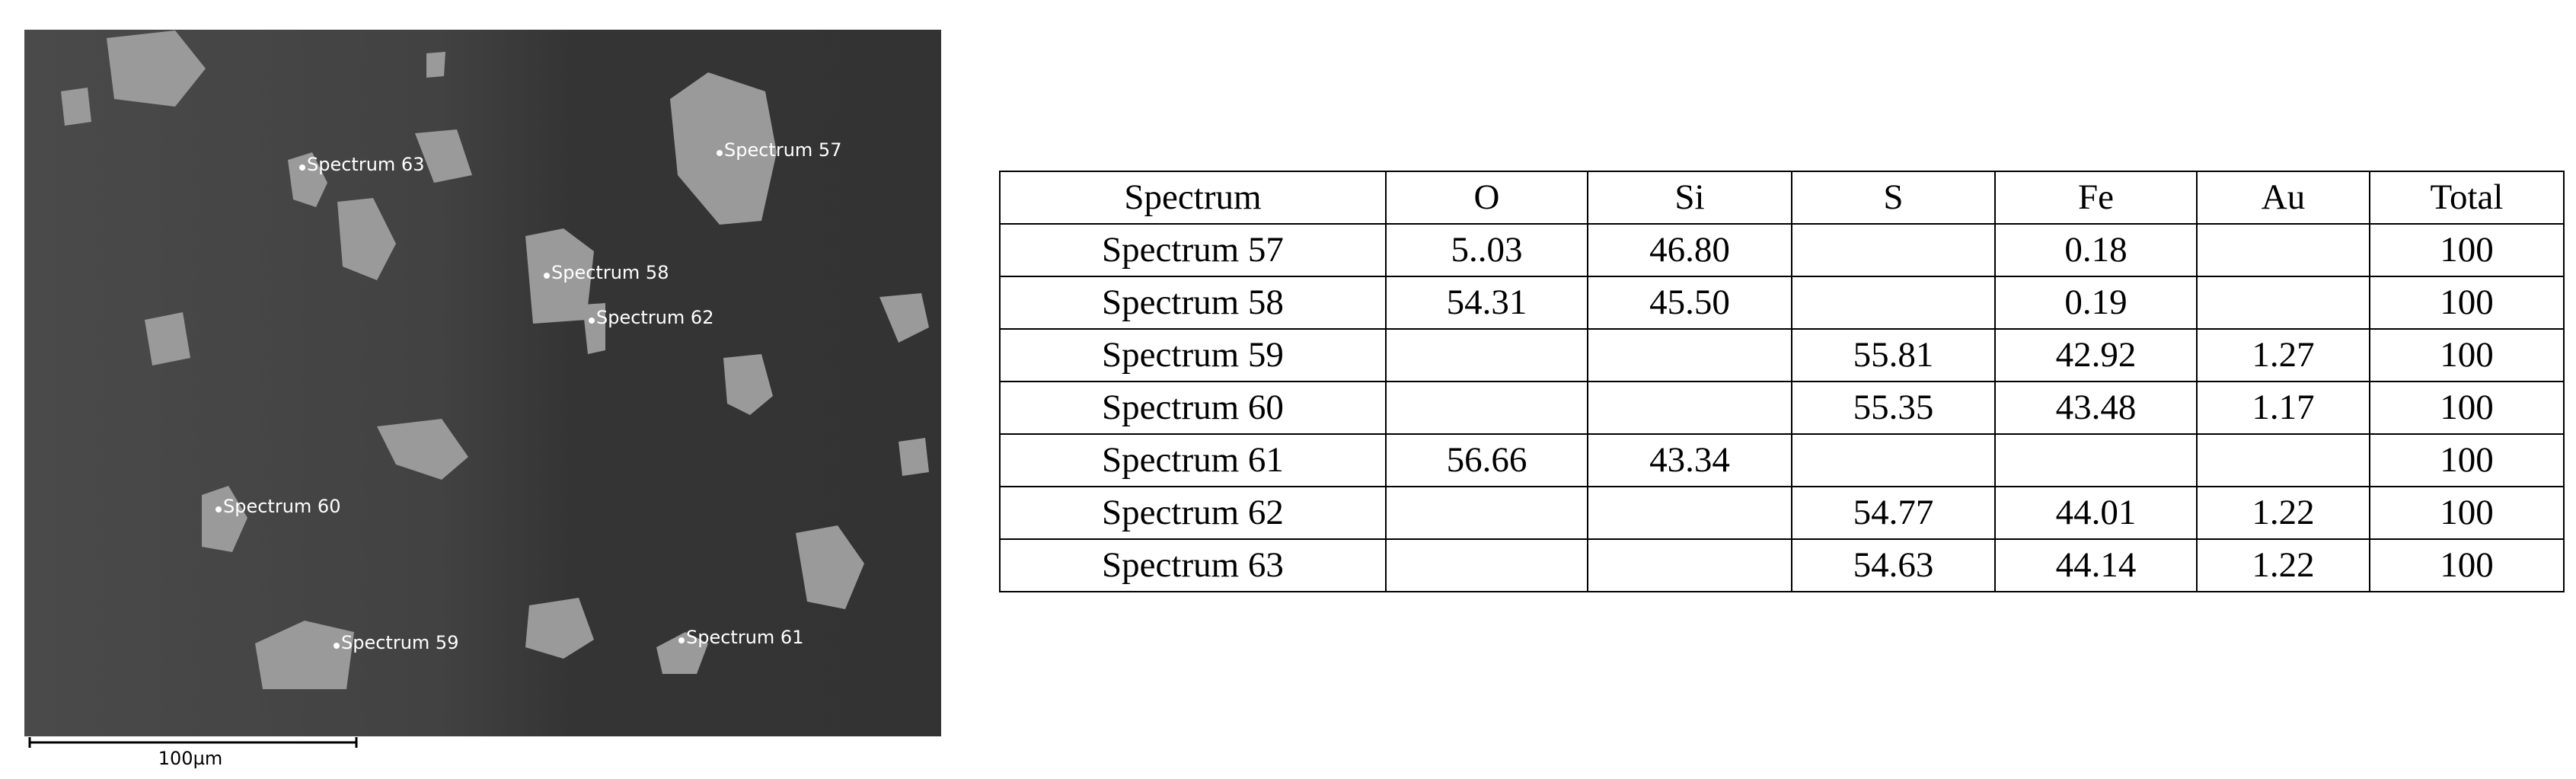 Image resolution: width=2576 pixels, height=779 pixels. I want to click on header-row-cell: O, so click(1486, 198).